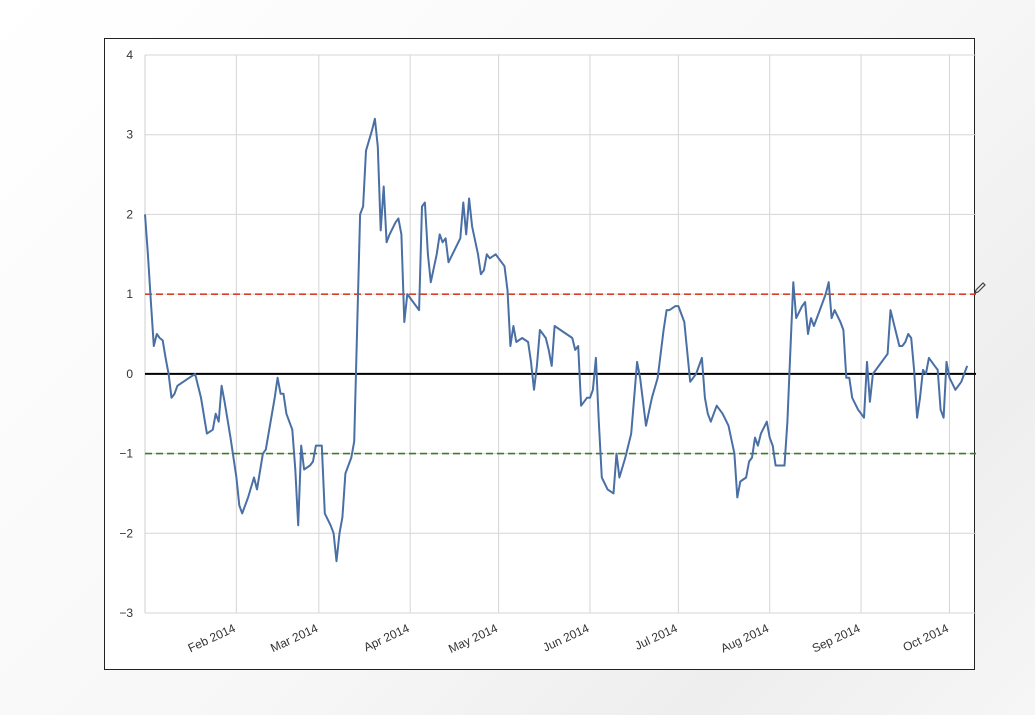  What do you see at coordinates (386, 637) in the screenshot?
I see `x-tick-label: Apr 2014` at bounding box center [386, 637].